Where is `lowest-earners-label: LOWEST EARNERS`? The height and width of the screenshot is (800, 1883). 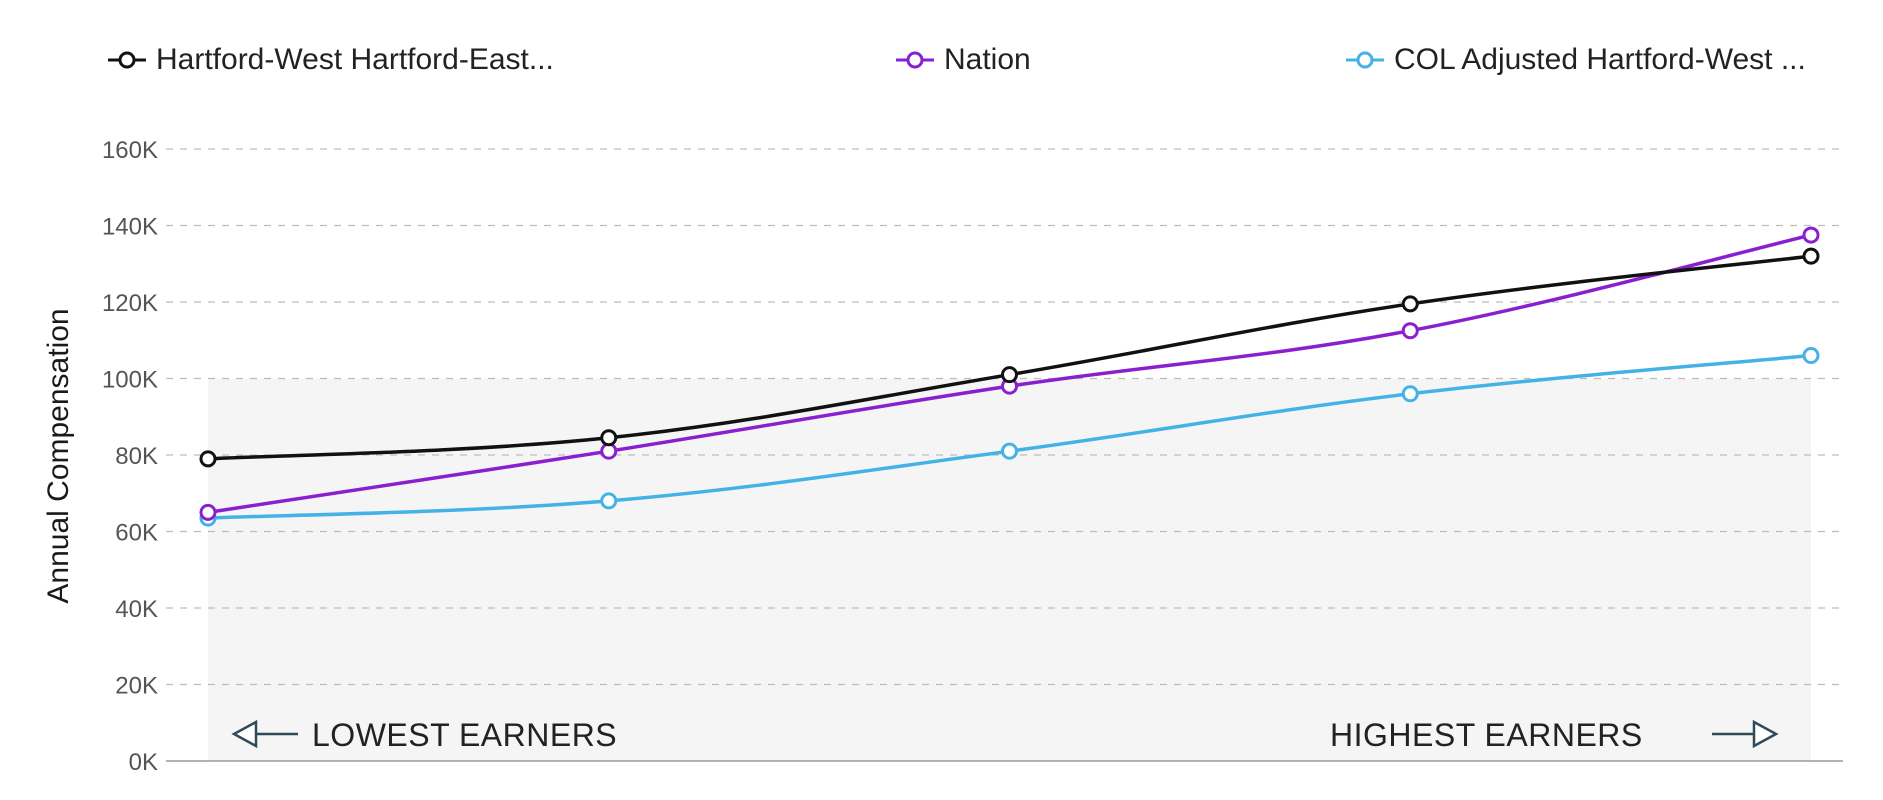
lowest-earners-label: LOWEST EARNERS is located at coordinates (464, 735).